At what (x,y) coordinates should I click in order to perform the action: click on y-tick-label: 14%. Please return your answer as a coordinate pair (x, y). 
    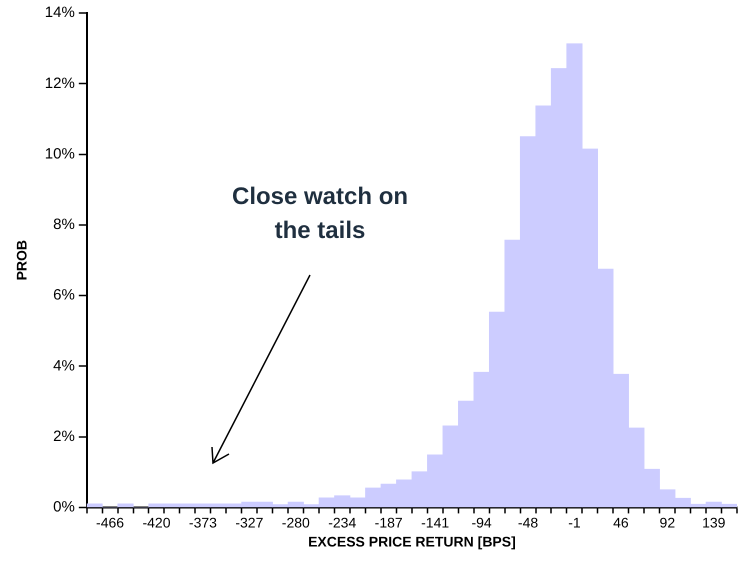
    Looking at the image, I should click on (59, 13).